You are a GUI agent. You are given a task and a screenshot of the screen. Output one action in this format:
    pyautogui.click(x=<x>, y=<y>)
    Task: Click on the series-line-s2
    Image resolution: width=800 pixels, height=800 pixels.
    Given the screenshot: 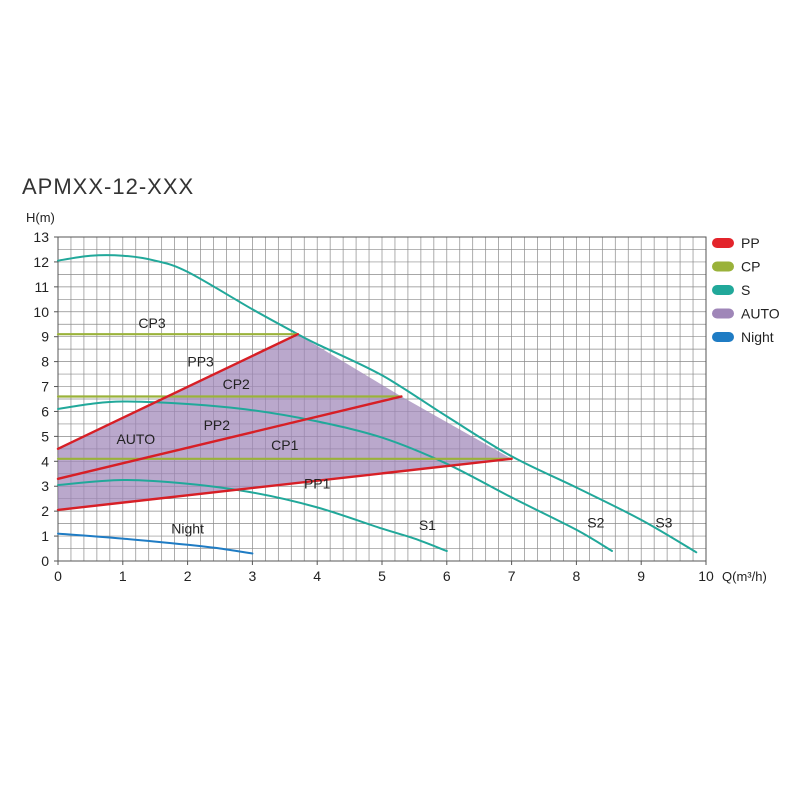 What is the action you would take?
    pyautogui.click(x=335, y=476)
    